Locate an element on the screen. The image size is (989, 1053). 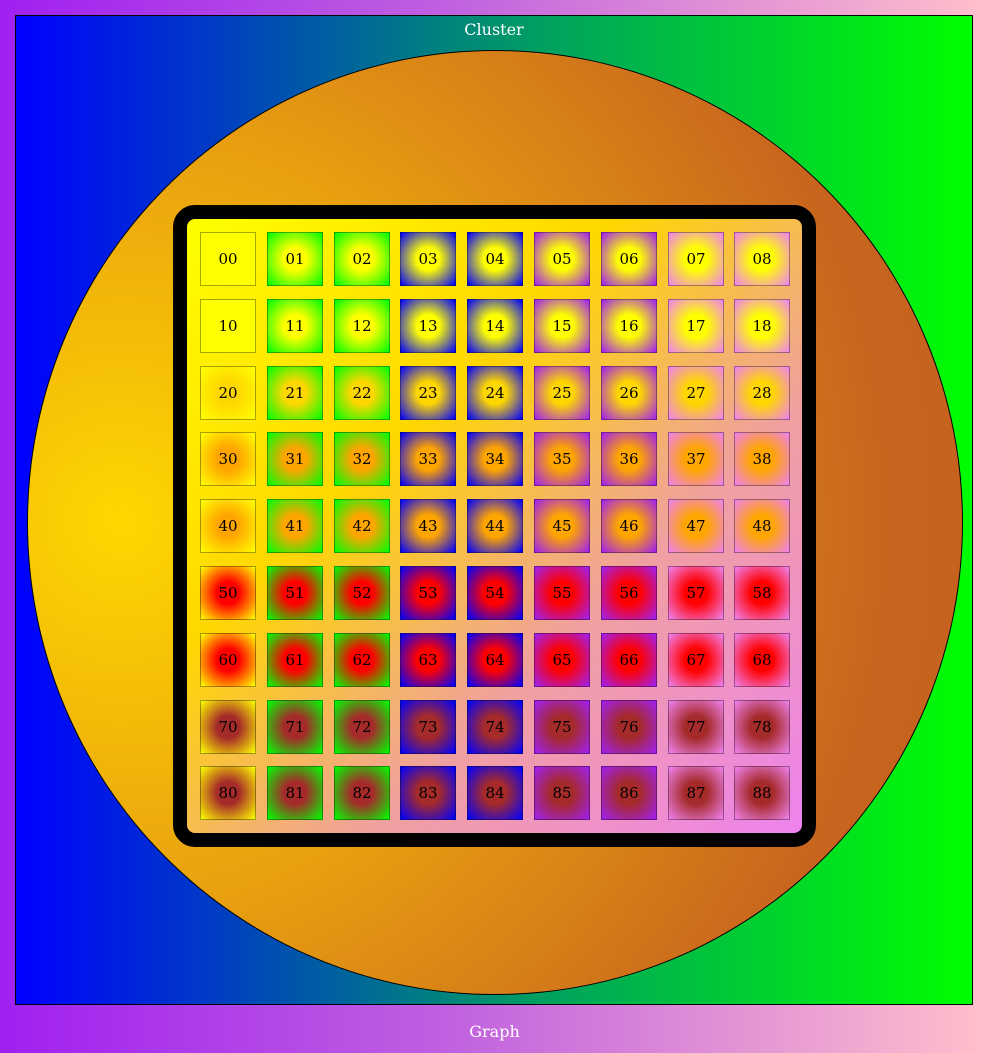
grid-node-04: 04 is located at coordinates (495, 259).